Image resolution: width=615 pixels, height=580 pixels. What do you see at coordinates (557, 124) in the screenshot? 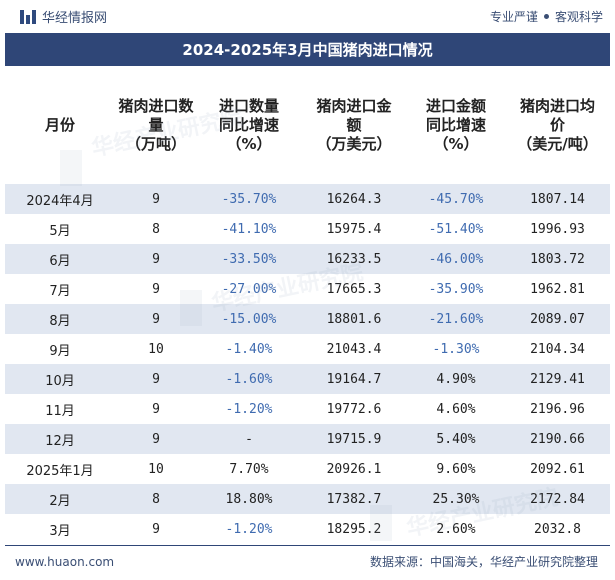
I see `header-avg-price: 猪肉进口均 价 （美元/吨）` at bounding box center [557, 124].